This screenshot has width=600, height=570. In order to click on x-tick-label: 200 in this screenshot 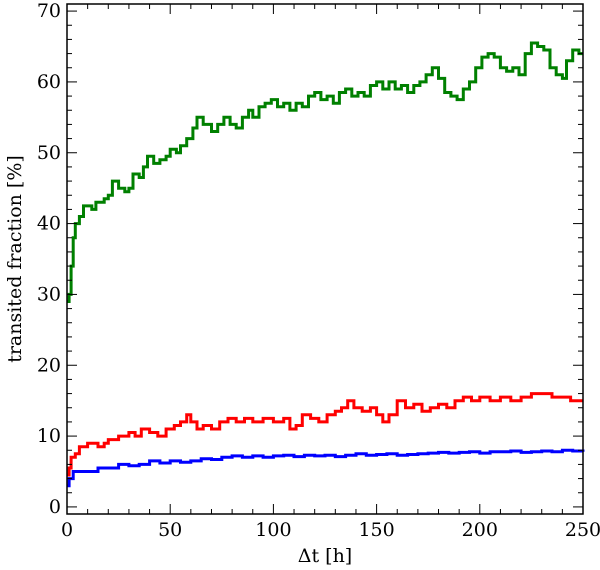, I will do `click(480, 530)`.